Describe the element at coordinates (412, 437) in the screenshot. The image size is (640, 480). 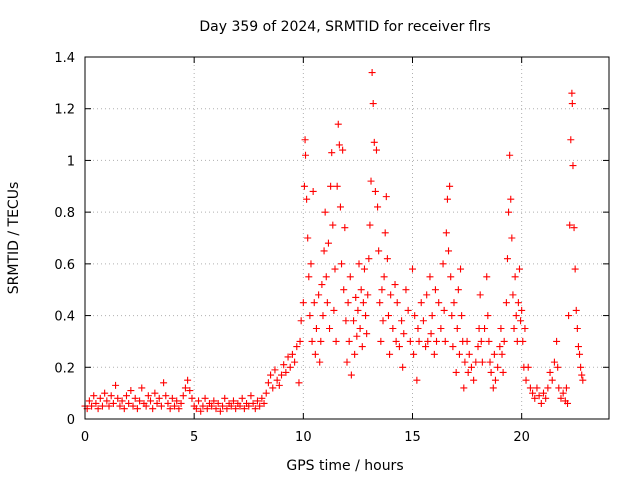
I see `x-tick-label: 15` at that location.